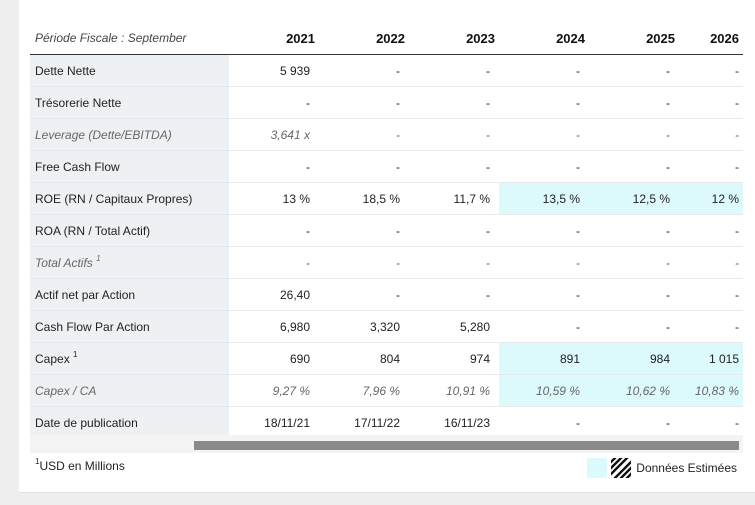  What do you see at coordinates (454, 198) in the screenshot?
I see `table-cell: 11,7 %` at bounding box center [454, 198].